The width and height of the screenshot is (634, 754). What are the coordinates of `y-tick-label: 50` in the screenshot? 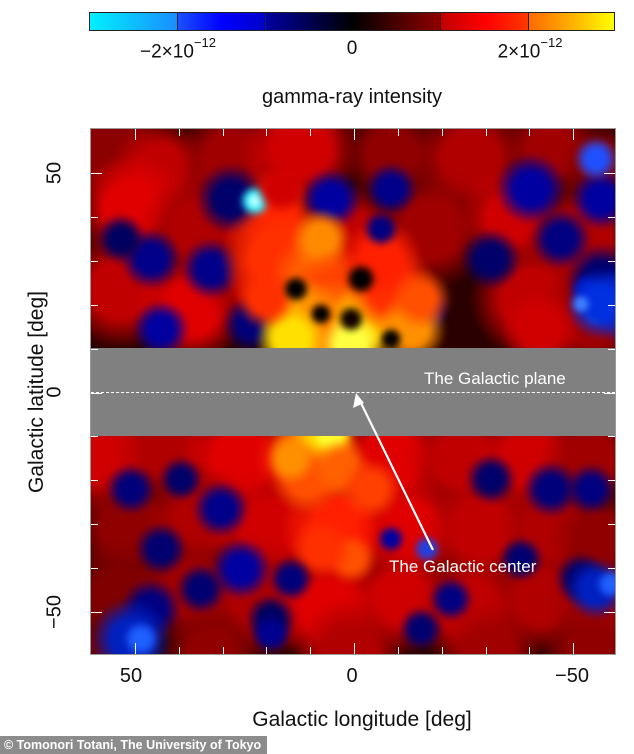 It's located at (54, 173).